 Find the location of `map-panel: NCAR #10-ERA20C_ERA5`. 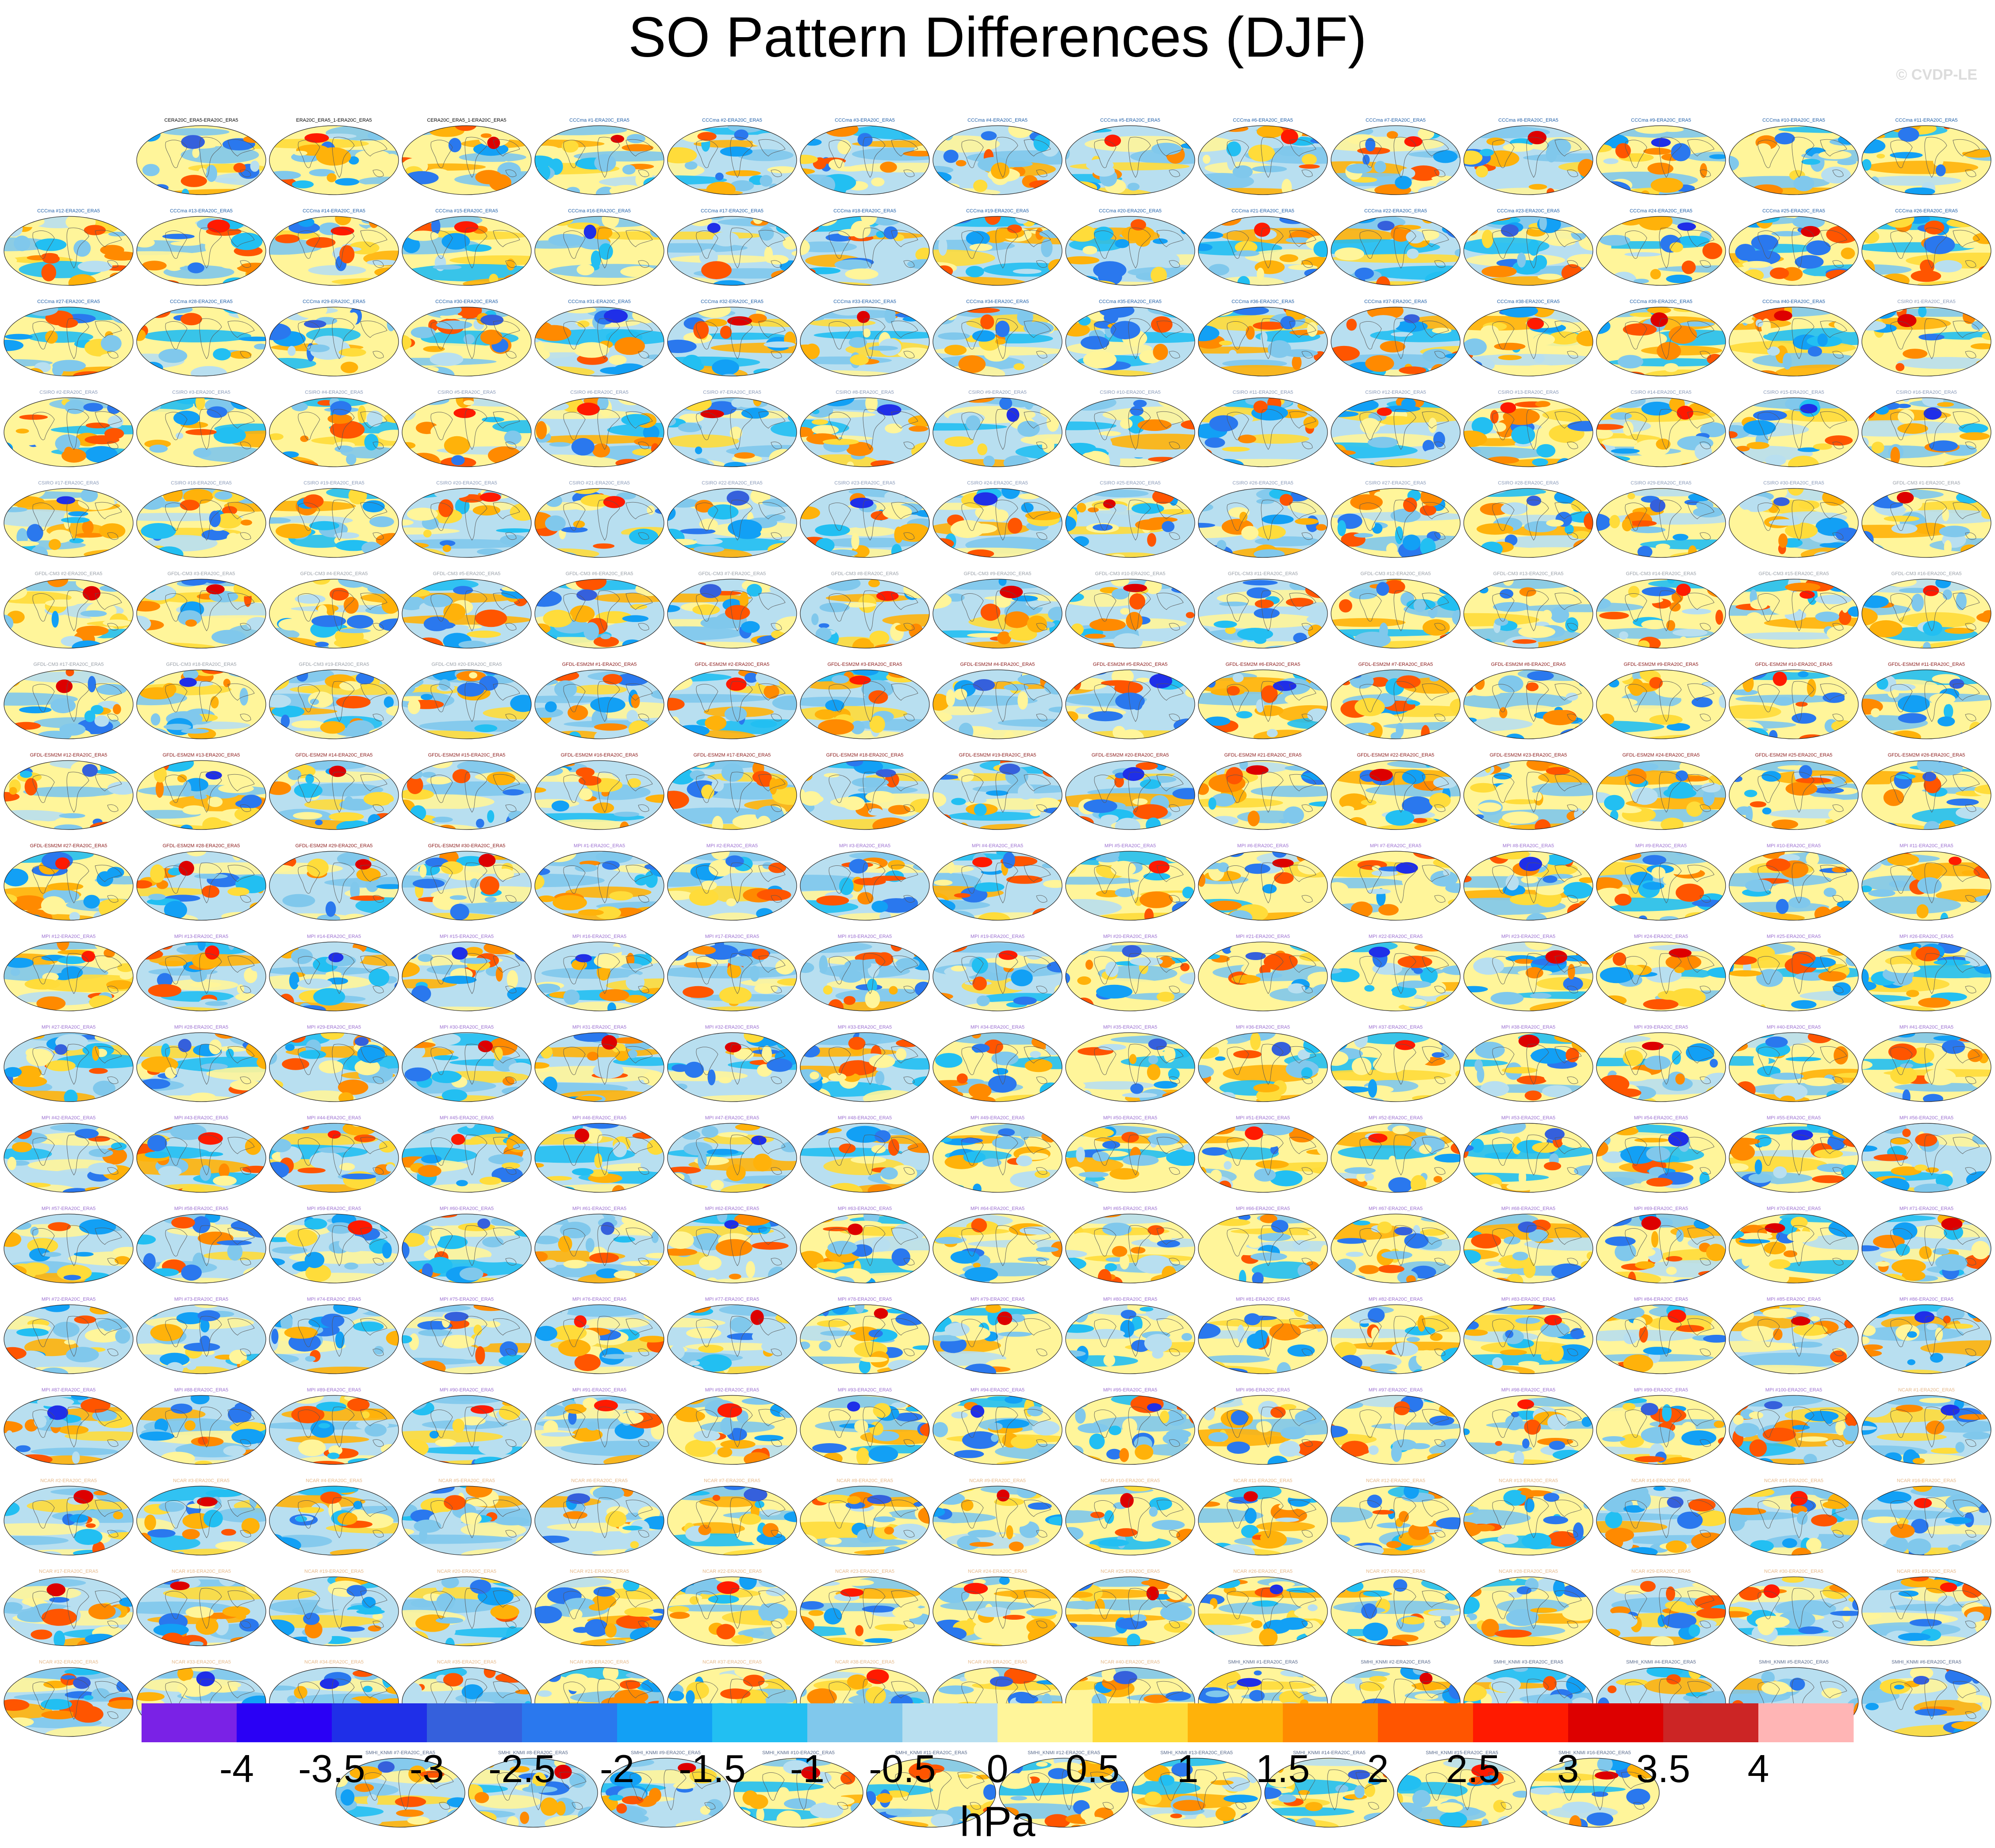

map-panel: NCAR #10-ERA20C_ERA5 is located at coordinates (1130, 1517).